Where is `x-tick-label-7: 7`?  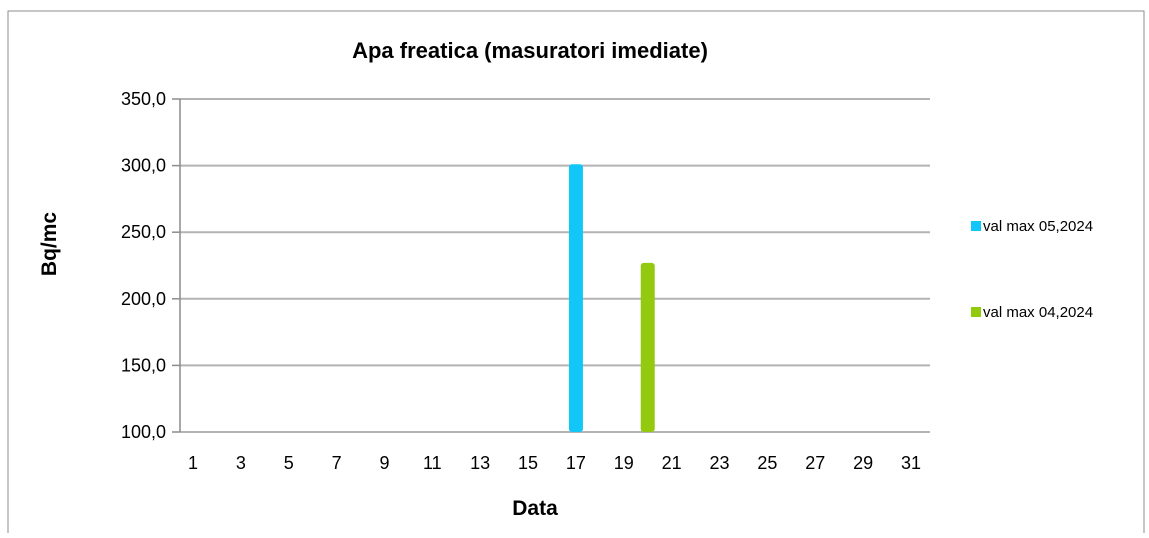
x-tick-label-7: 7 is located at coordinates (337, 463).